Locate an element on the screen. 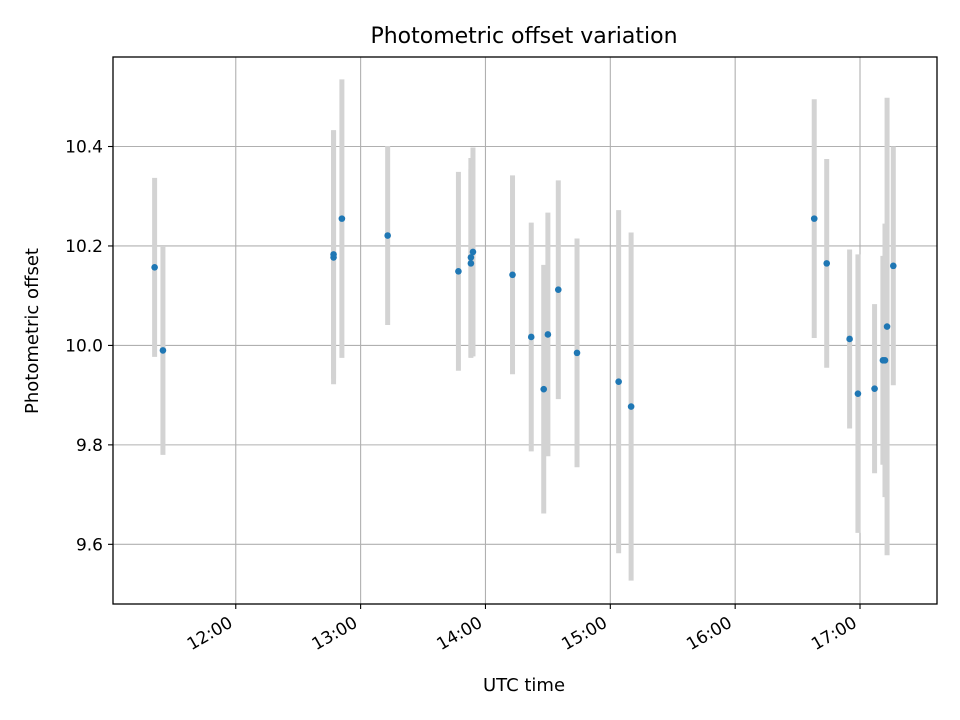  y-tick-label: 10.4 is located at coordinates (84, 148).